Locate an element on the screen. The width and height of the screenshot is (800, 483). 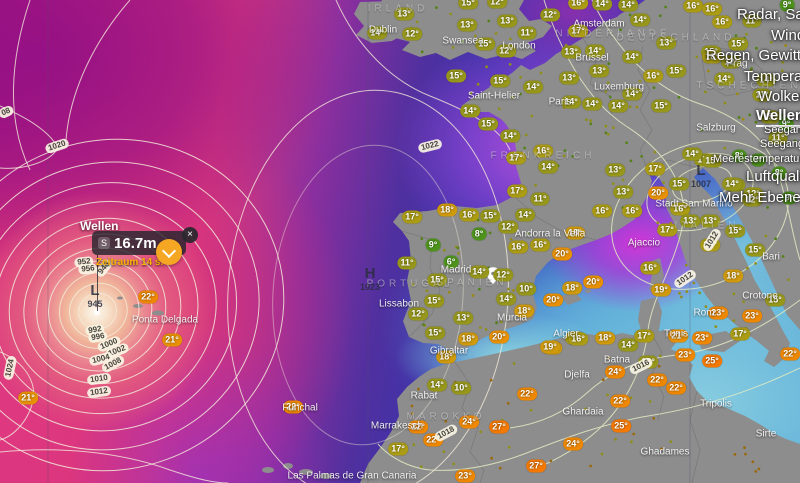
menu-item-wind: Wind is located at coordinates (785, 35).